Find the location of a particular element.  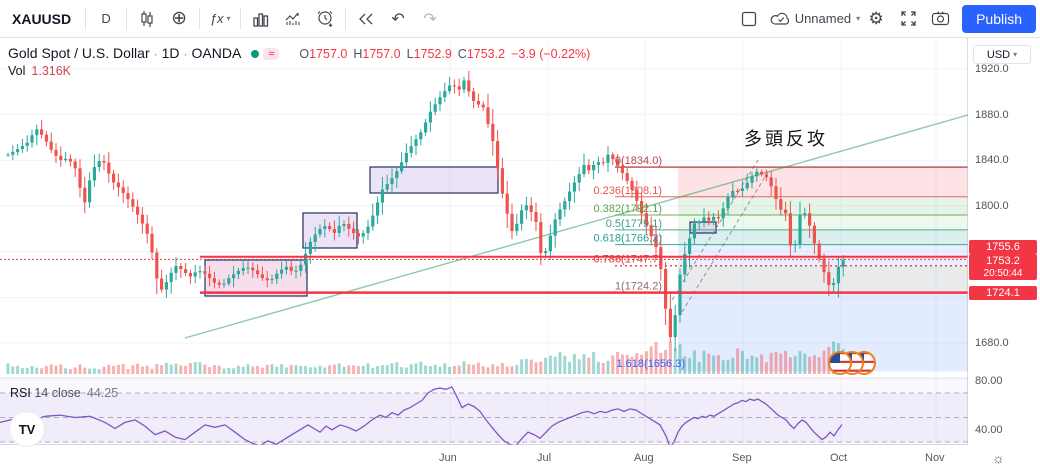

fullscreen-icon is located at coordinates (908, 19).